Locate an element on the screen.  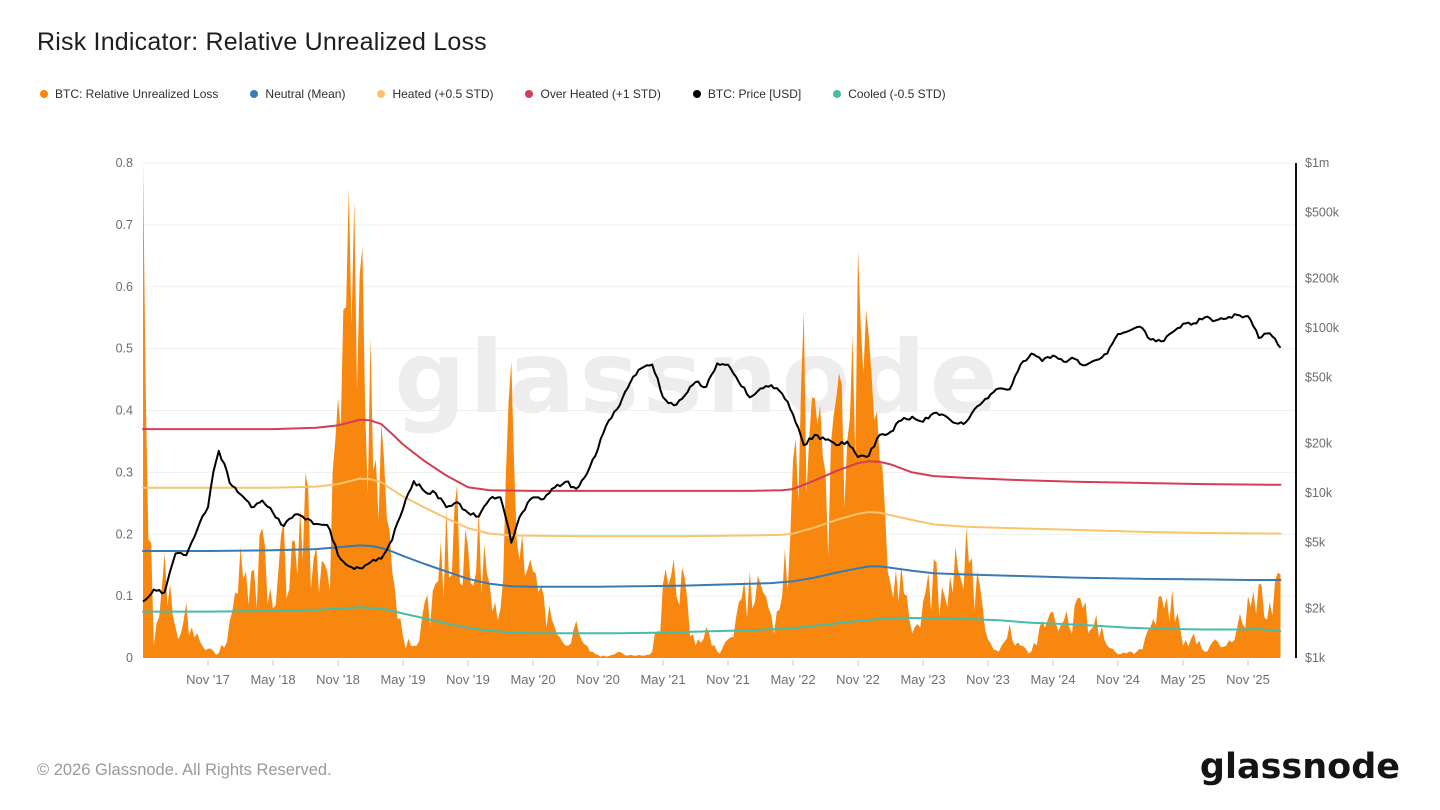
x-axis-label: Nov '25 is located at coordinates (1248, 679).